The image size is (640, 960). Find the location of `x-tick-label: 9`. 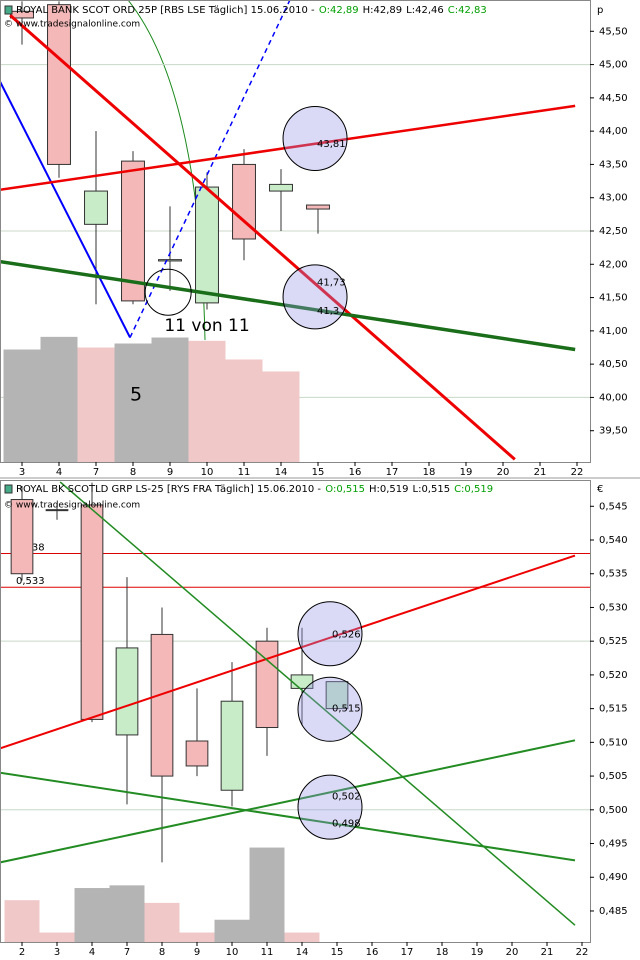

x-tick-label: 9 is located at coordinates (170, 472).